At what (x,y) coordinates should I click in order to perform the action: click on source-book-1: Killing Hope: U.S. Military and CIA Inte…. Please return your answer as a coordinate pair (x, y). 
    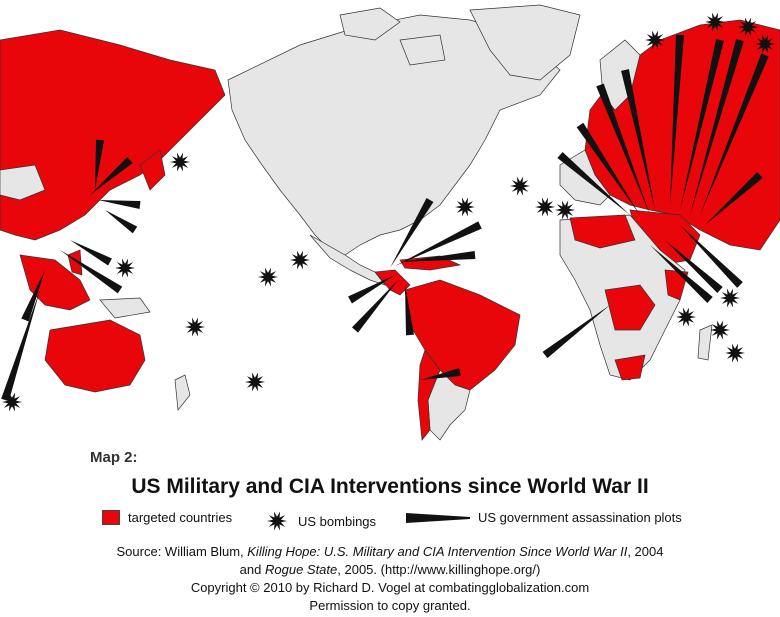
    Looking at the image, I should click on (437, 551).